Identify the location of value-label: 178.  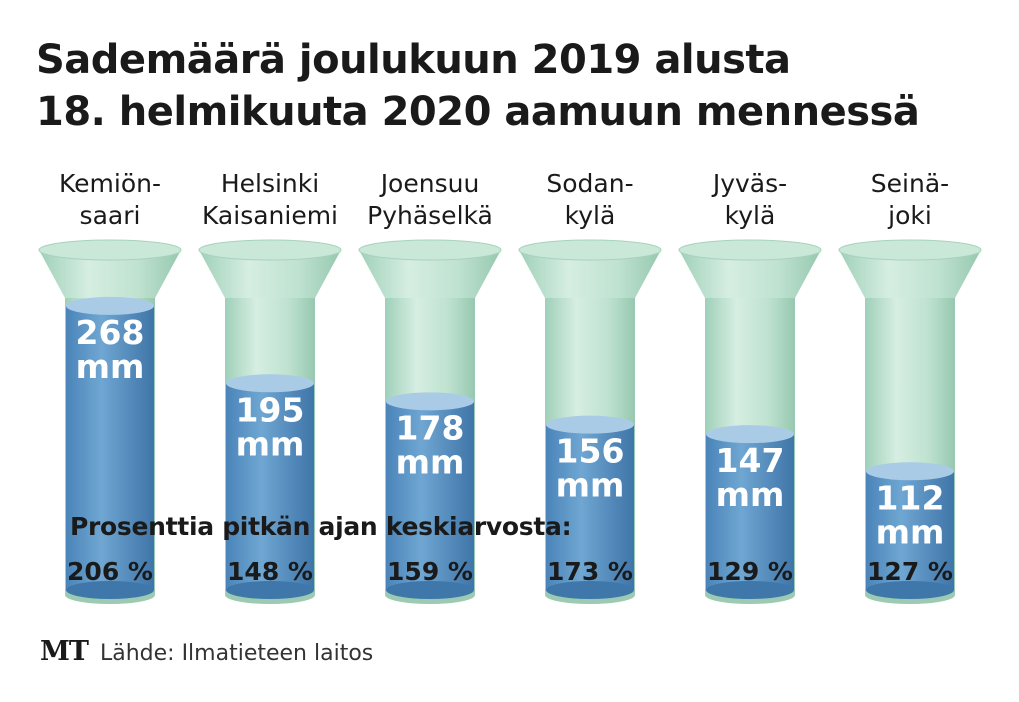
(430, 427).